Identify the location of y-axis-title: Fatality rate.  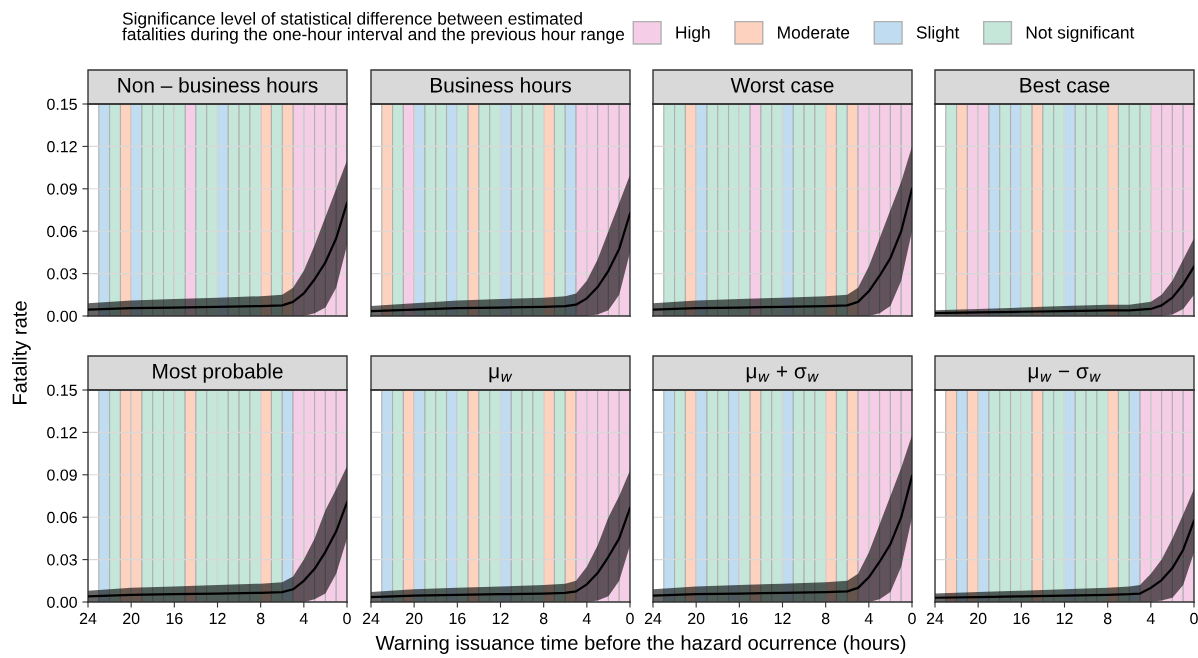
(21, 352).